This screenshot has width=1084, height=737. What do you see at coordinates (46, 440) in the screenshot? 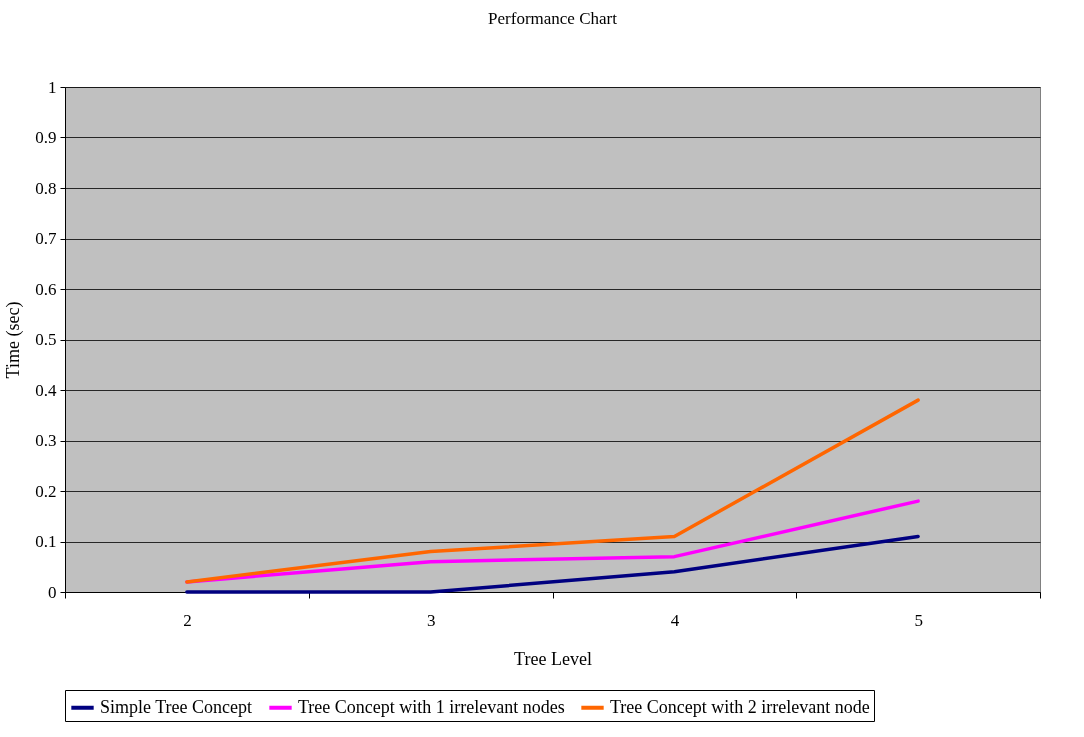
I see `y-tick-label: 0.3` at bounding box center [46, 440].